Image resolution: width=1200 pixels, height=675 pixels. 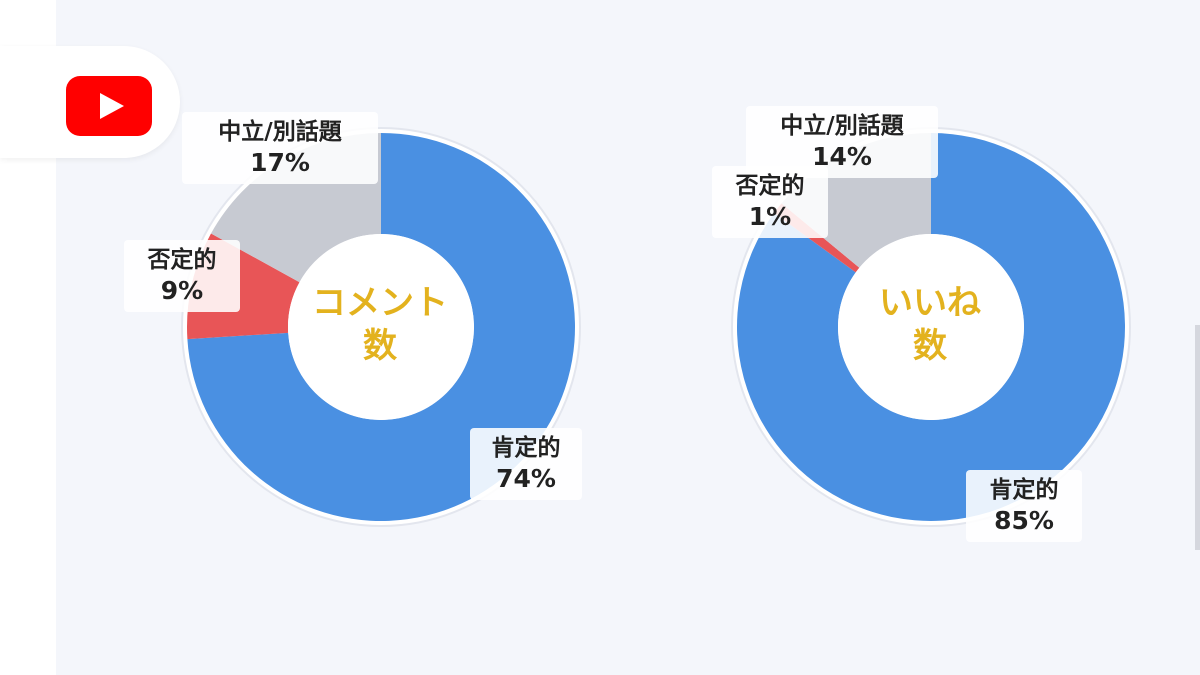 What do you see at coordinates (526, 478) in the screenshot?
I see `slice-value: 74%` at bounding box center [526, 478].